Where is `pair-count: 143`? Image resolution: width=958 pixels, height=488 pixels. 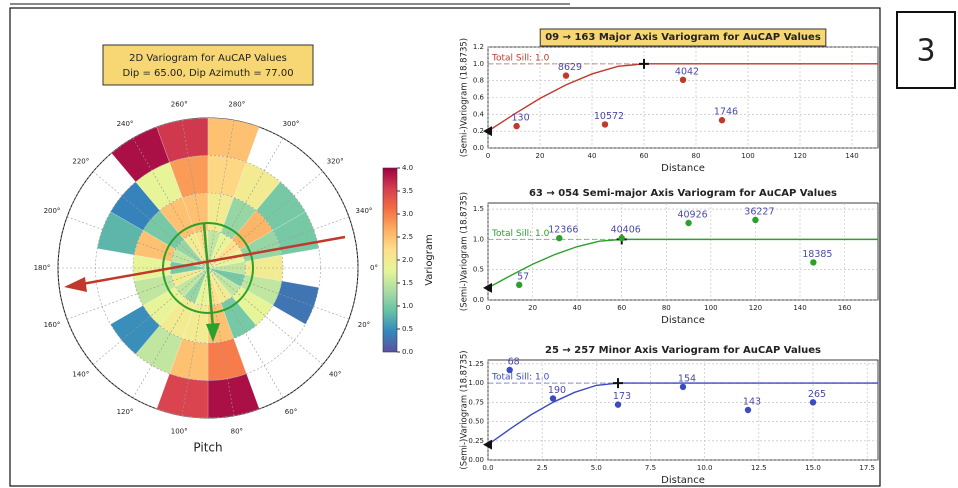 pair-count: 143 is located at coordinates (752, 402).